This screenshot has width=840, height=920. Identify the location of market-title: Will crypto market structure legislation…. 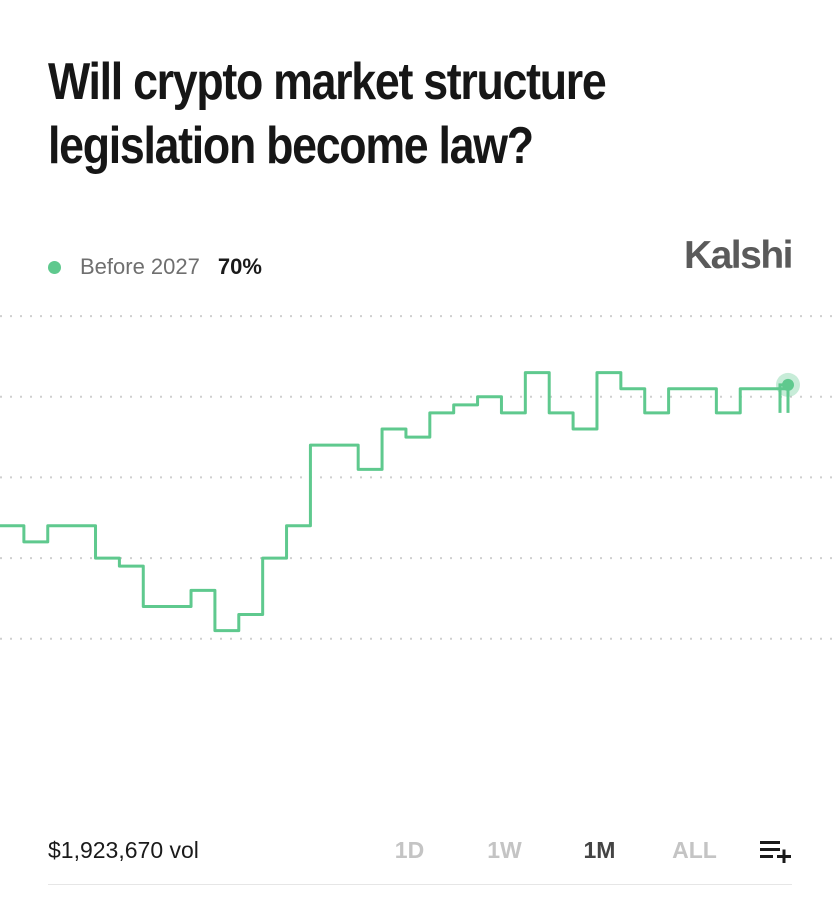
(327, 114).